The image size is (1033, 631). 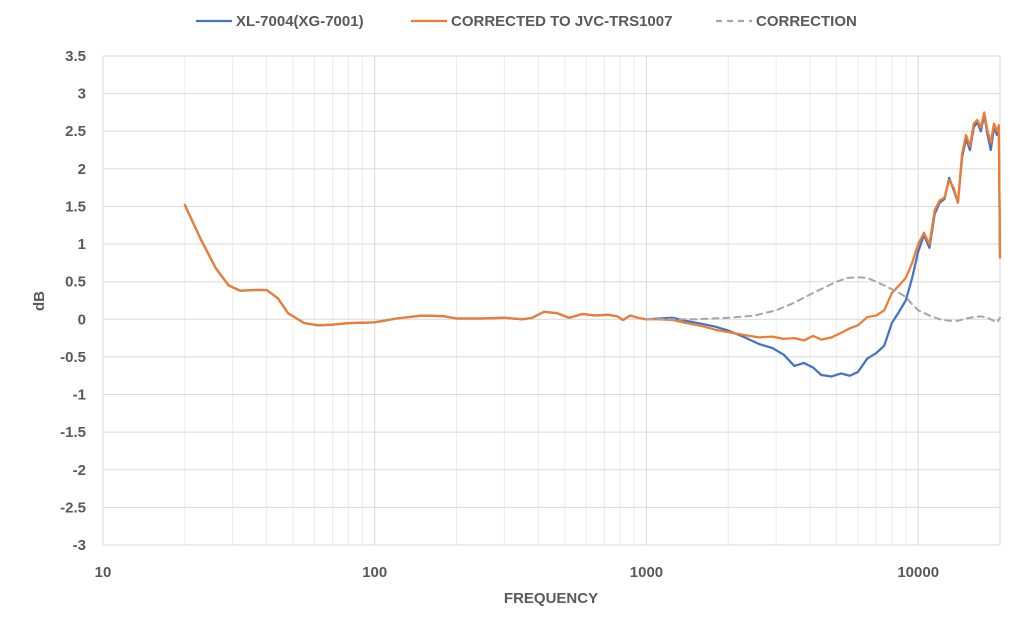 What do you see at coordinates (823, 300) in the screenshot?
I see `series-line-correction` at bounding box center [823, 300].